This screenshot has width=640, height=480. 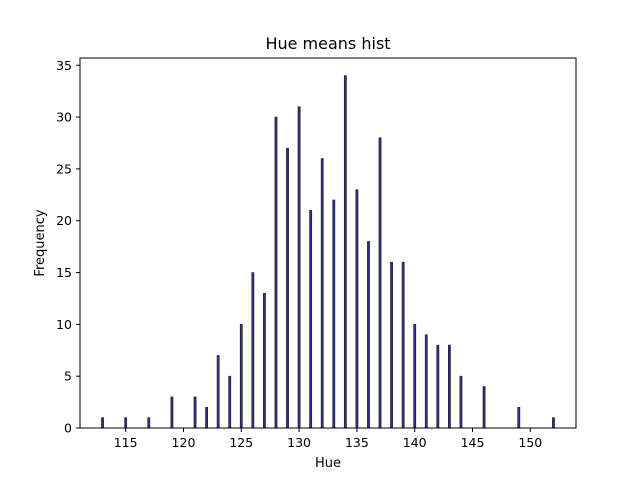 I want to click on x-tick-label: 150, so click(x=530, y=442).